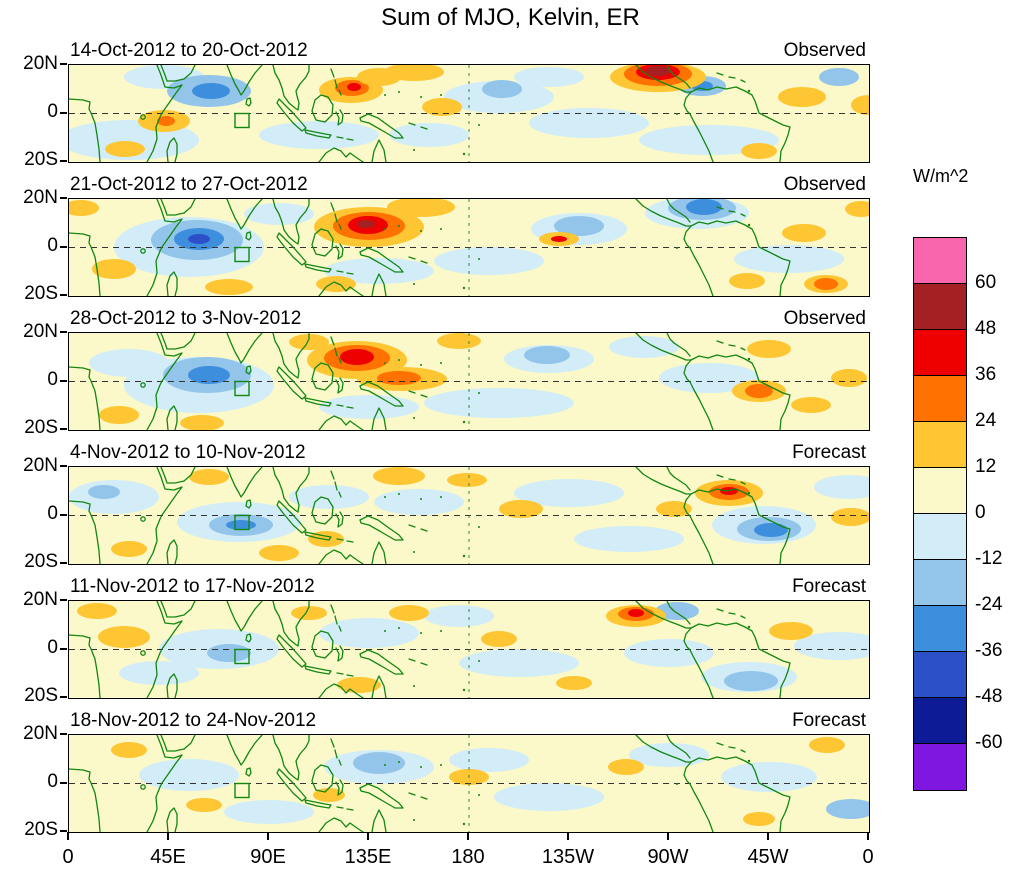 Image resolution: width=1021 pixels, height=889 pixels. Describe the element at coordinates (189, 50) in the screenshot. I see `panel-period: 14-Oct-2012 to 20-Oct-2012` at that location.